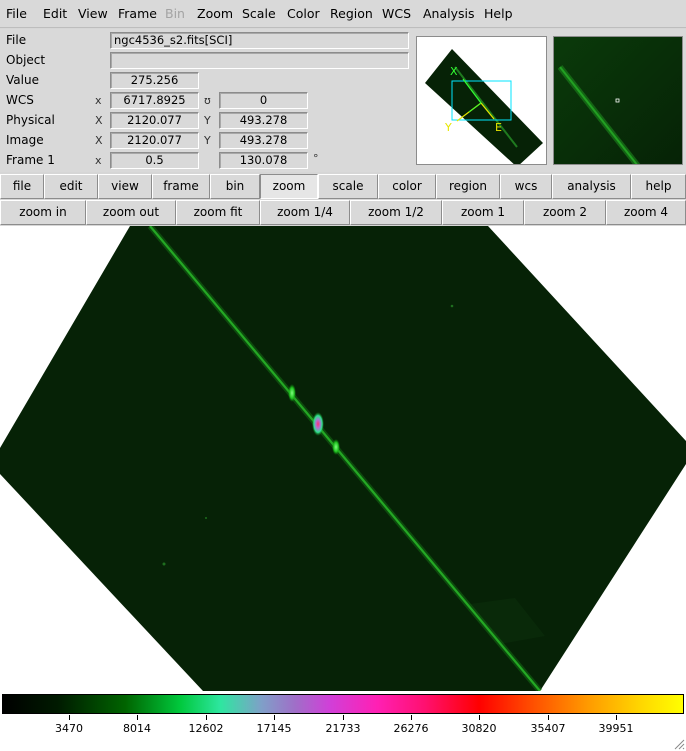 The width and height of the screenshot is (686, 751). I want to click on panner-spectrum-trace, so click(486, 107).